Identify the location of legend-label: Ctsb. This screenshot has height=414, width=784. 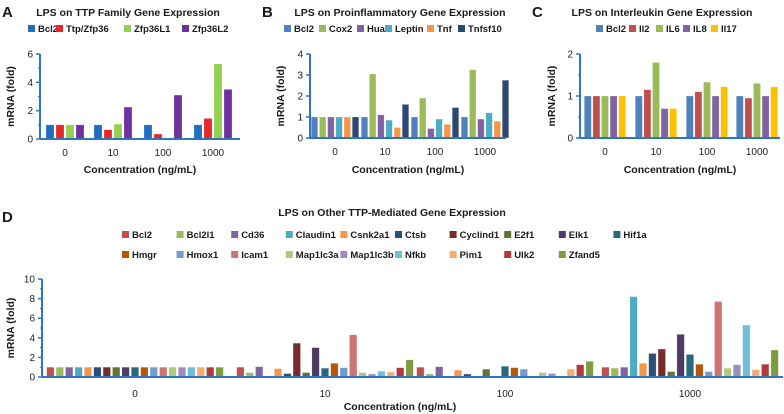
(415, 235).